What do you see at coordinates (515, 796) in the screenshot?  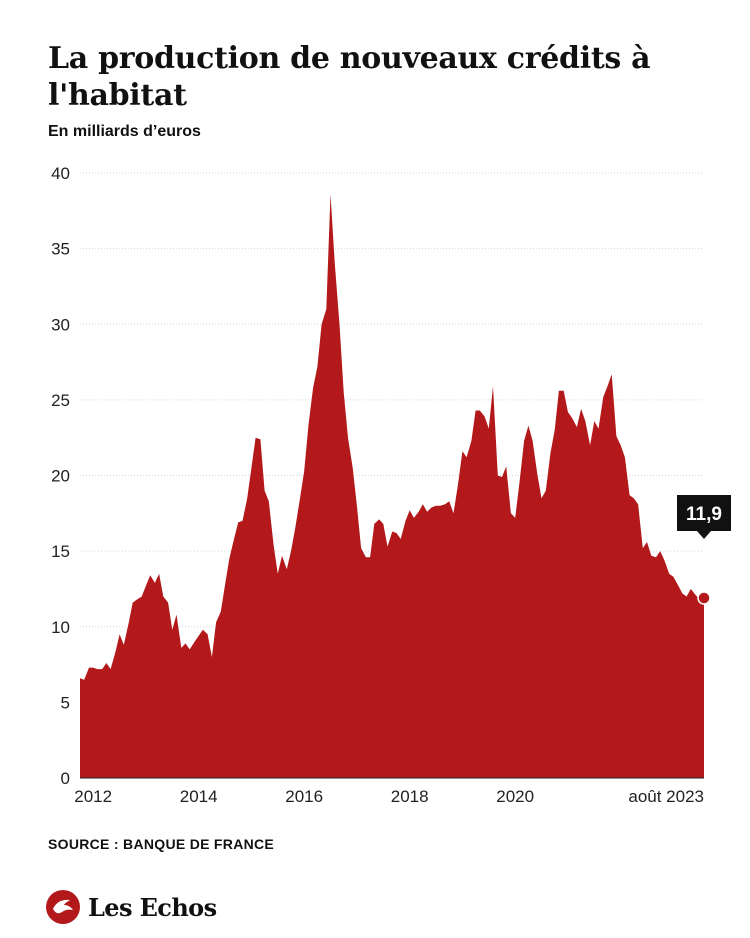 I see `x-tick-label: 2020` at bounding box center [515, 796].